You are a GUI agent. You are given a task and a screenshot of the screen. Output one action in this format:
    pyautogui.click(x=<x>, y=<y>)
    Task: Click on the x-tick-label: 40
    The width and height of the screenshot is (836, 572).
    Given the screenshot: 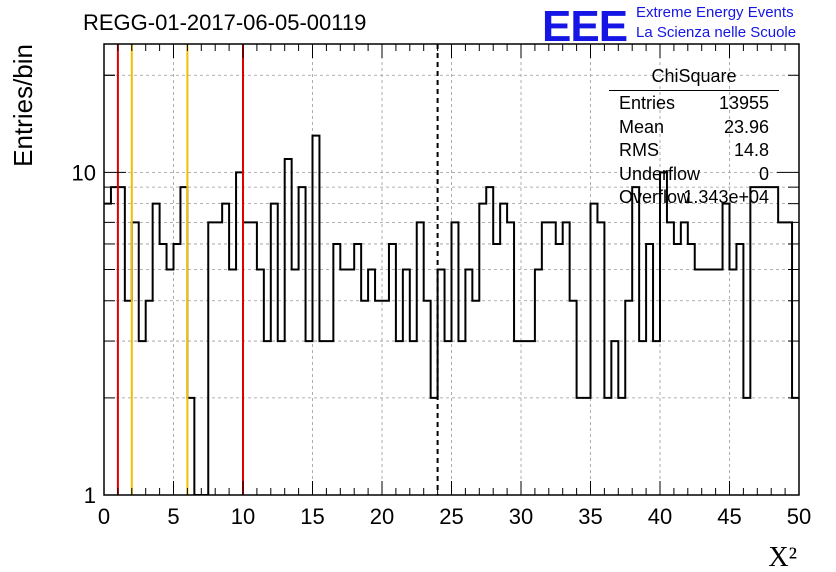 What is the action you would take?
    pyautogui.click(x=660, y=516)
    